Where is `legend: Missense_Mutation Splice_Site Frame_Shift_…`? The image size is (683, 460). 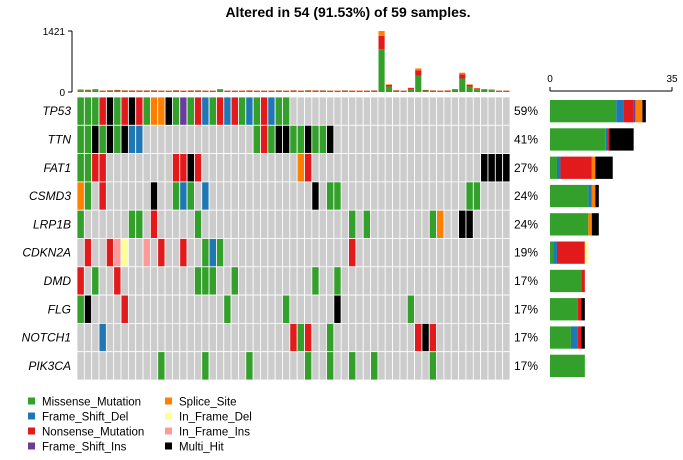
legend: Missense_Mutation Splice_Site Frame_Shift_… is located at coordinates (140, 425).